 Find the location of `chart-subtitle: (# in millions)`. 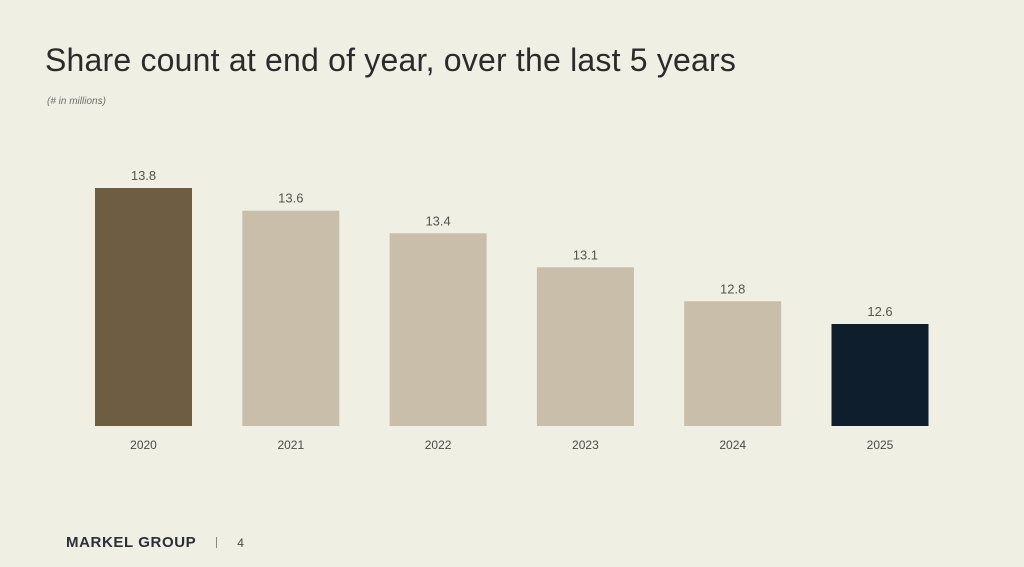

chart-subtitle: (# in millions) is located at coordinates (76, 101).